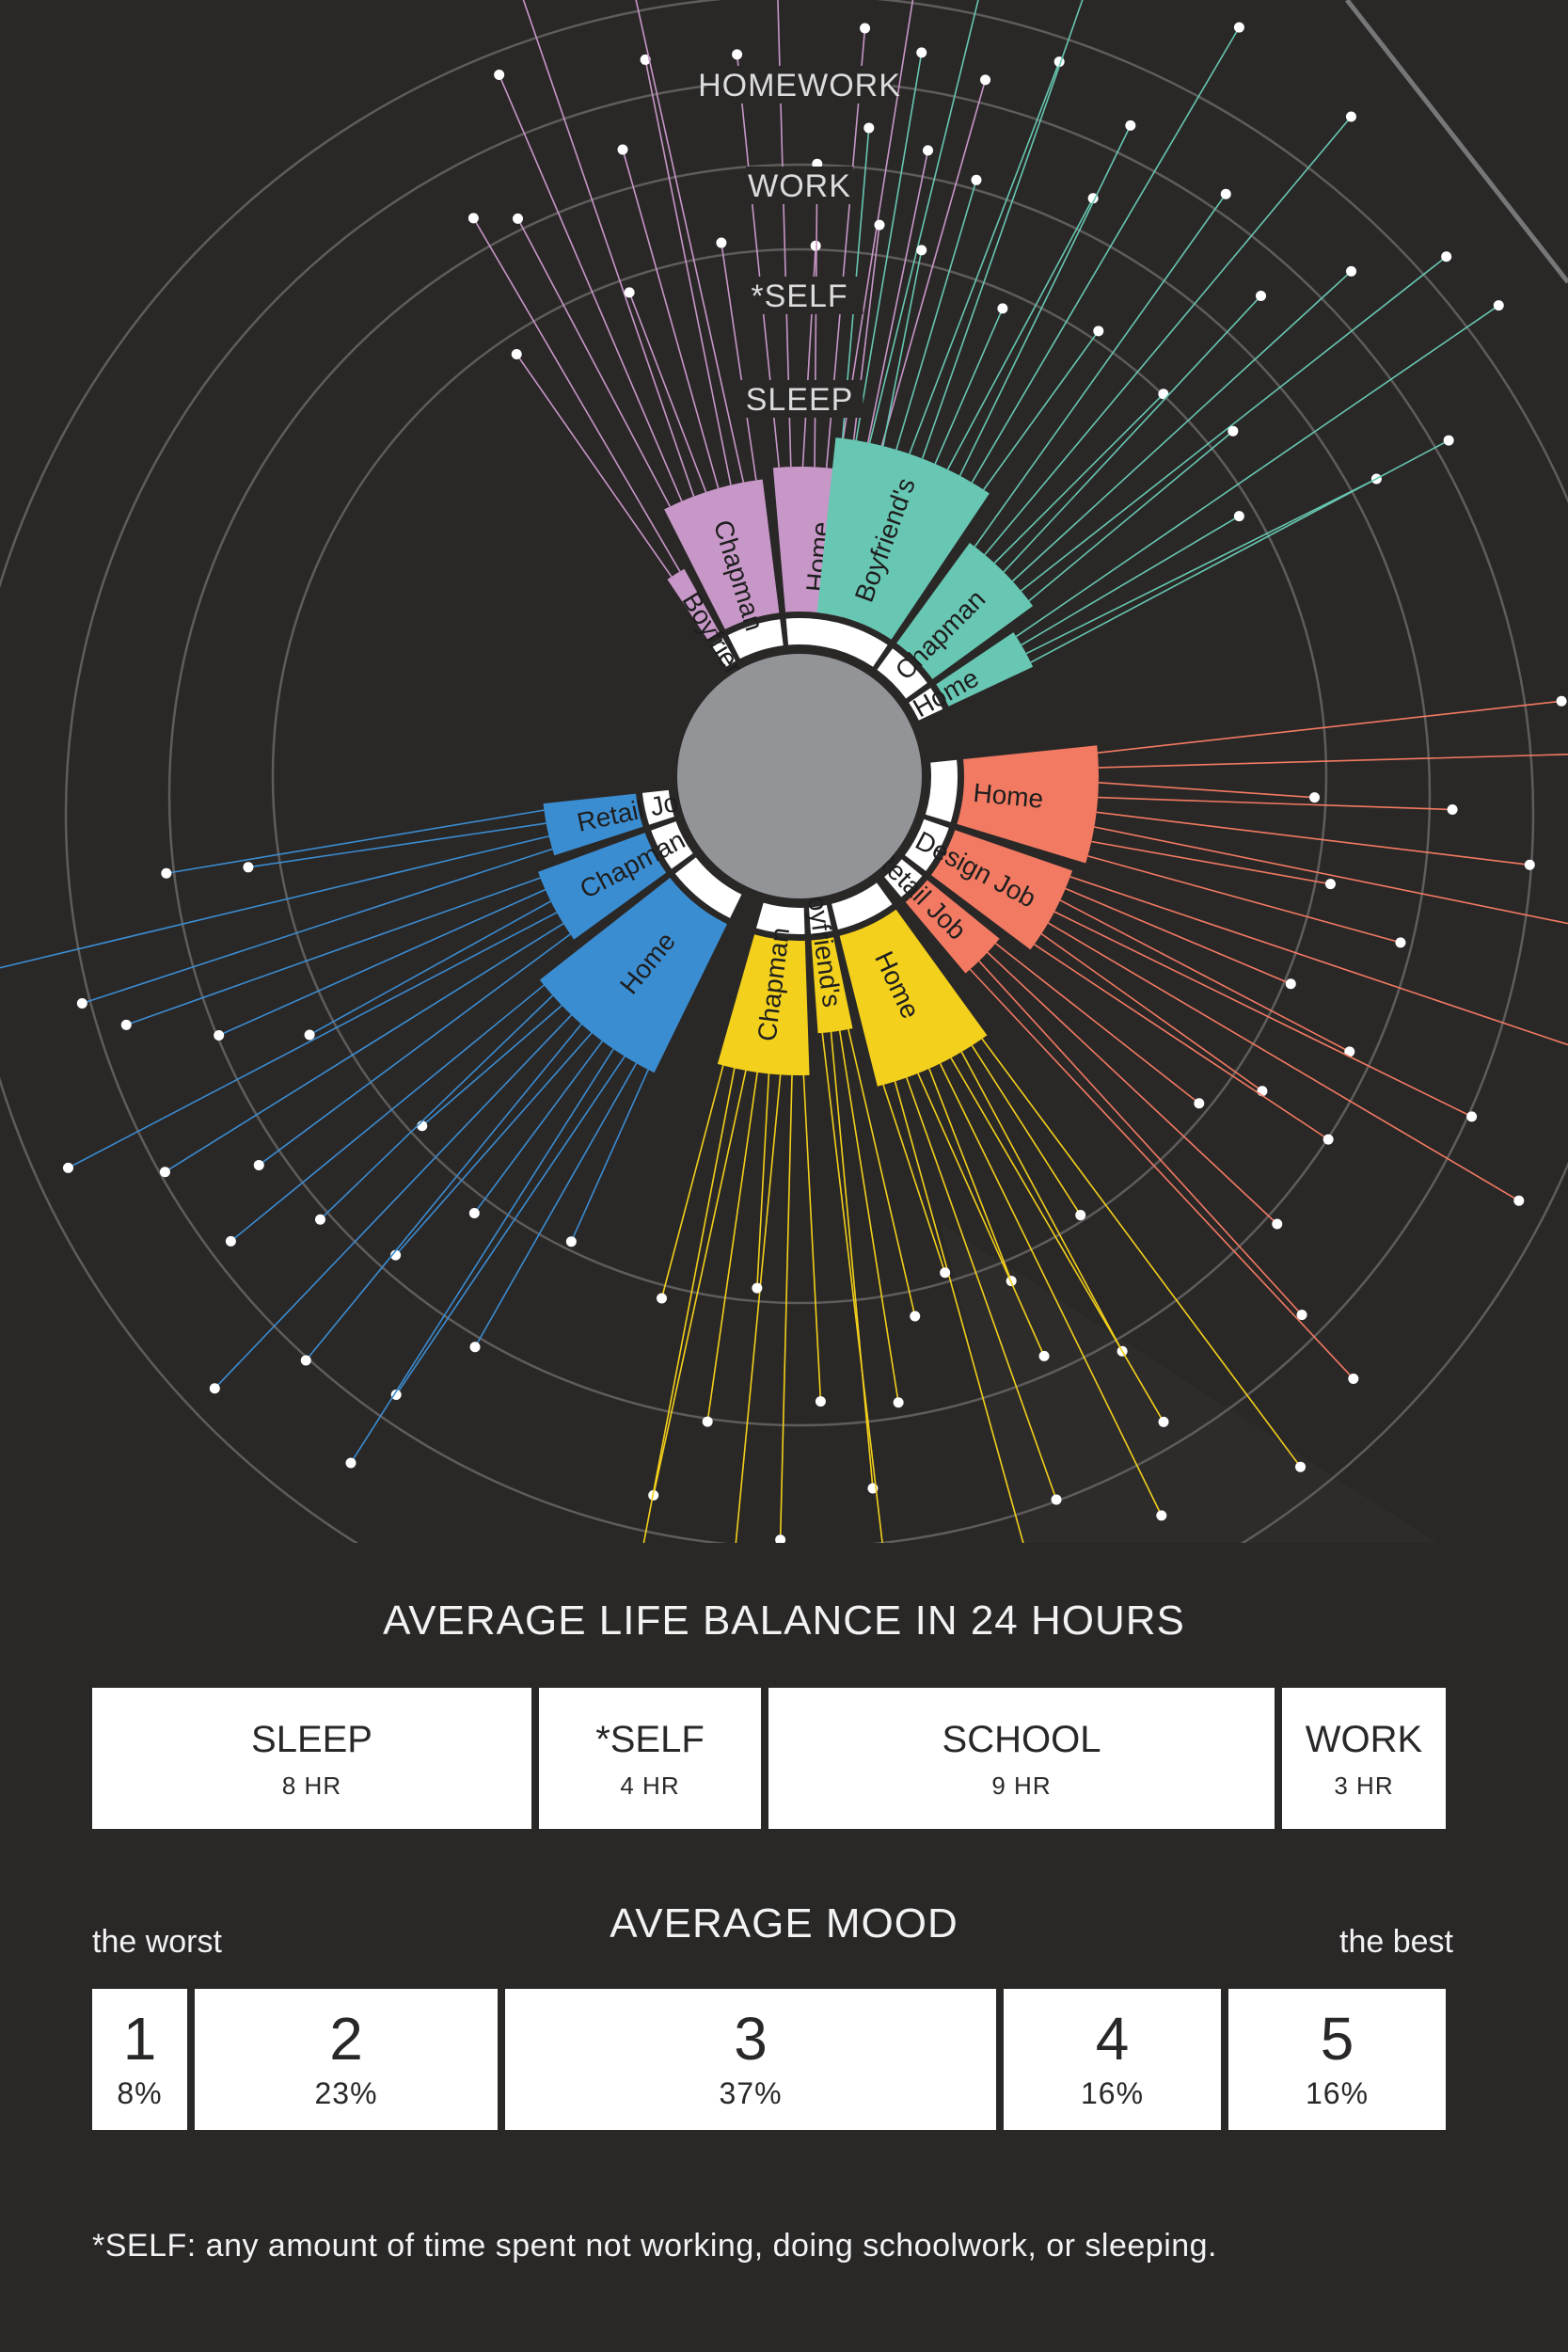  What do you see at coordinates (311, 1758) in the screenshot?
I see `balance-box-sleep: SLEEP 8 HR` at bounding box center [311, 1758].